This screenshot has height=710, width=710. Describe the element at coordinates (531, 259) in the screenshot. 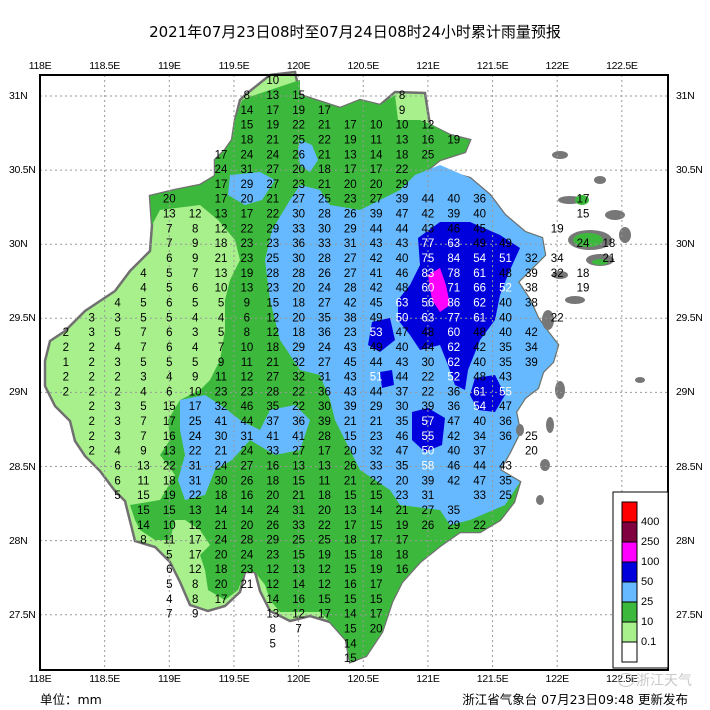

I see `rain-value: 32` at that location.